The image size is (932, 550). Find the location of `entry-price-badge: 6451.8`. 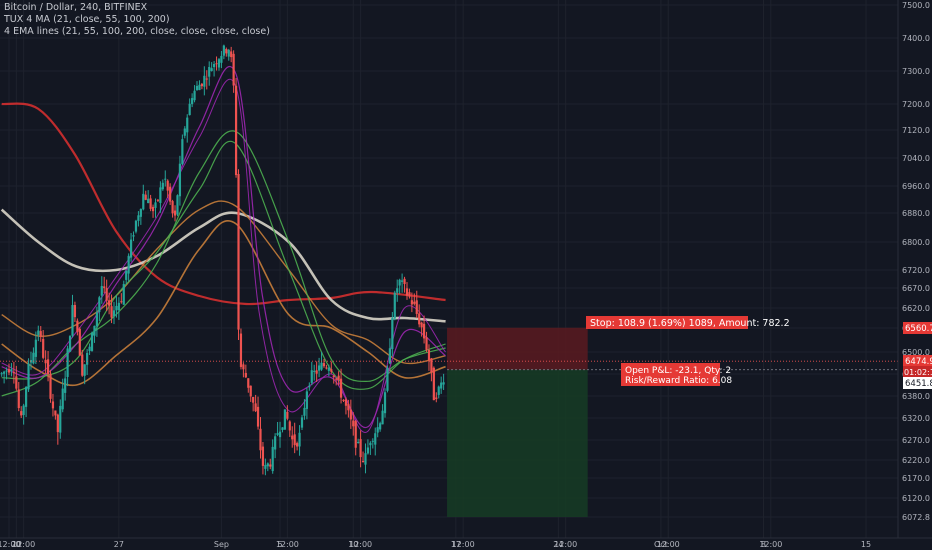

entry-price-badge: 6451.8 is located at coordinates (918, 384).